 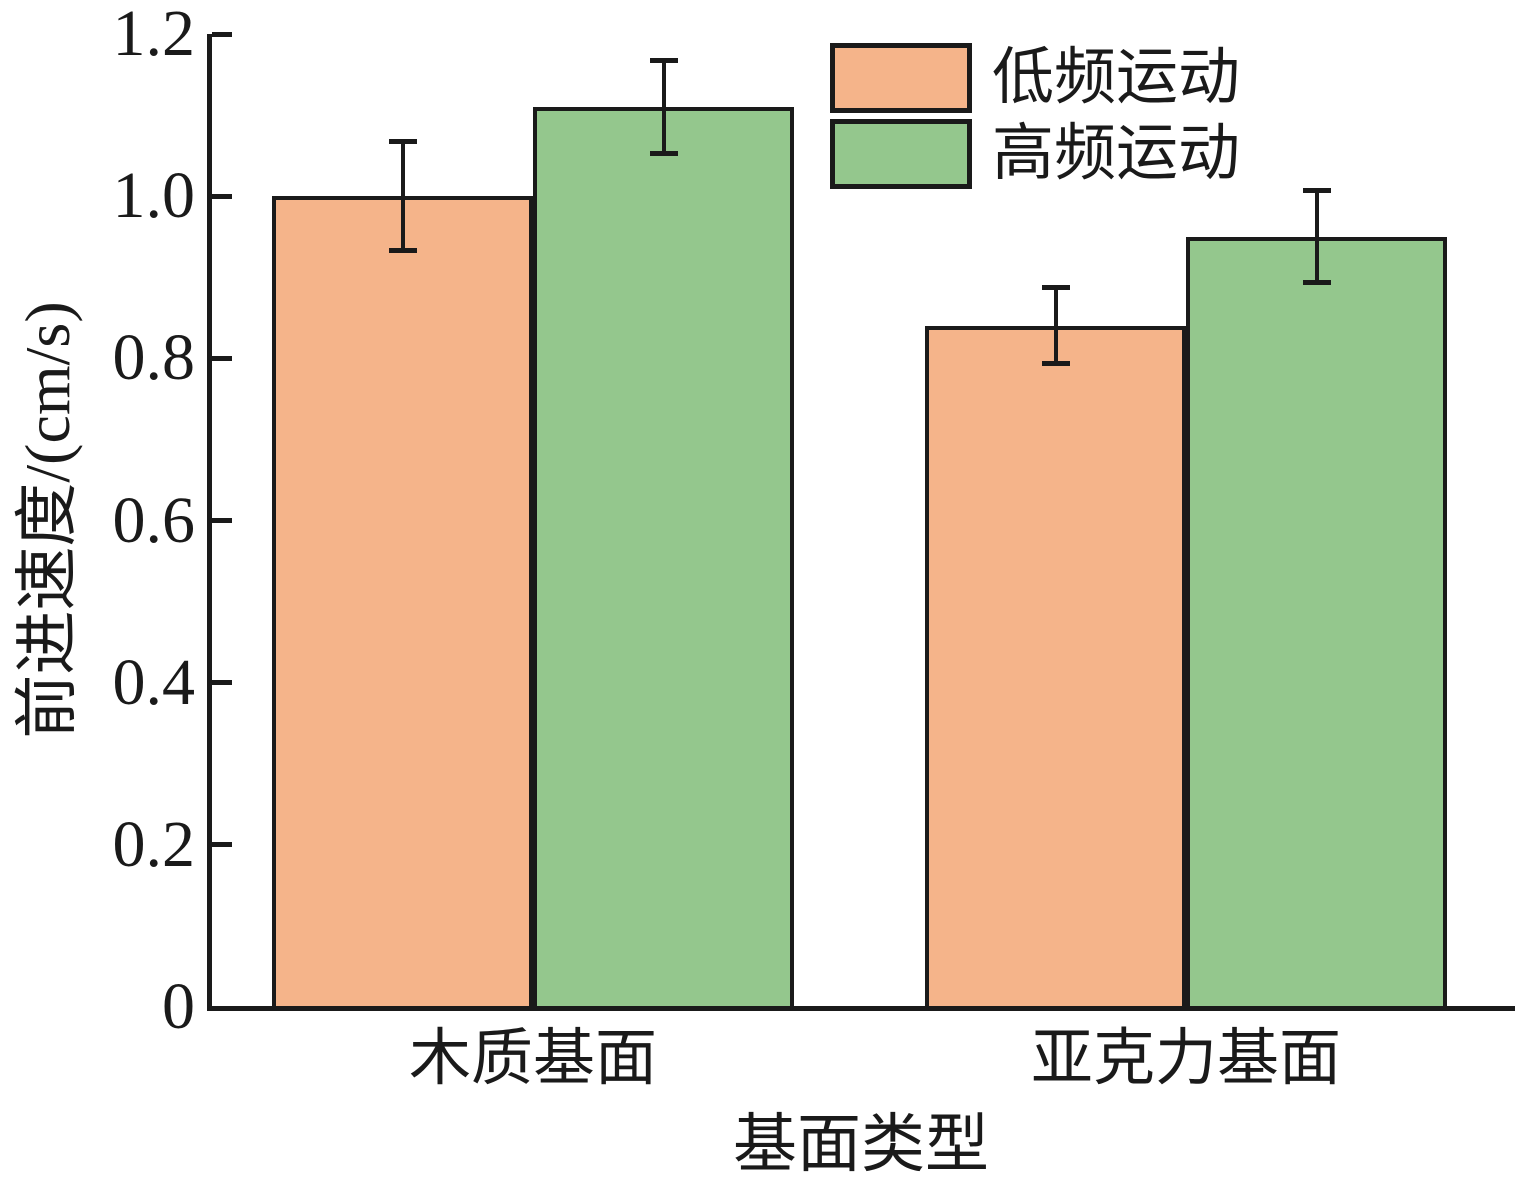 What do you see at coordinates (402, 250) in the screenshot?
I see `errorbar-cap-bottom-低频运动-木质基面` at bounding box center [402, 250].